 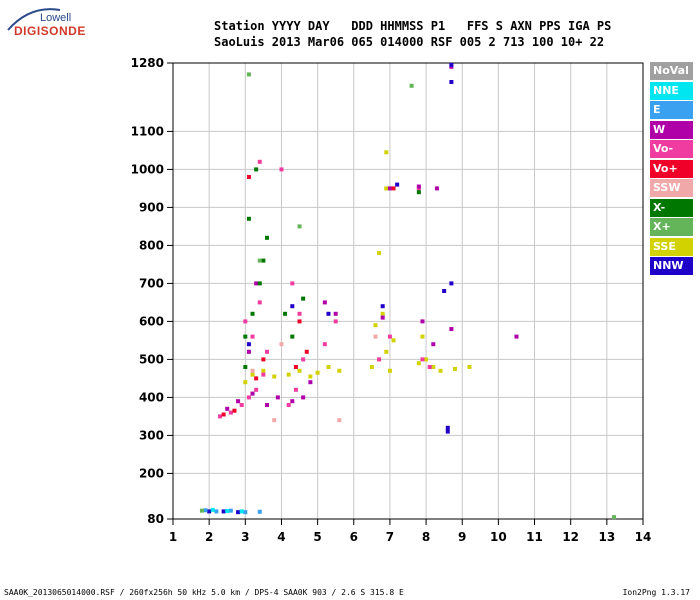 What do you see at coordinates (209, 537) in the screenshot?
I see `x-tick-label-1: 2` at bounding box center [209, 537].